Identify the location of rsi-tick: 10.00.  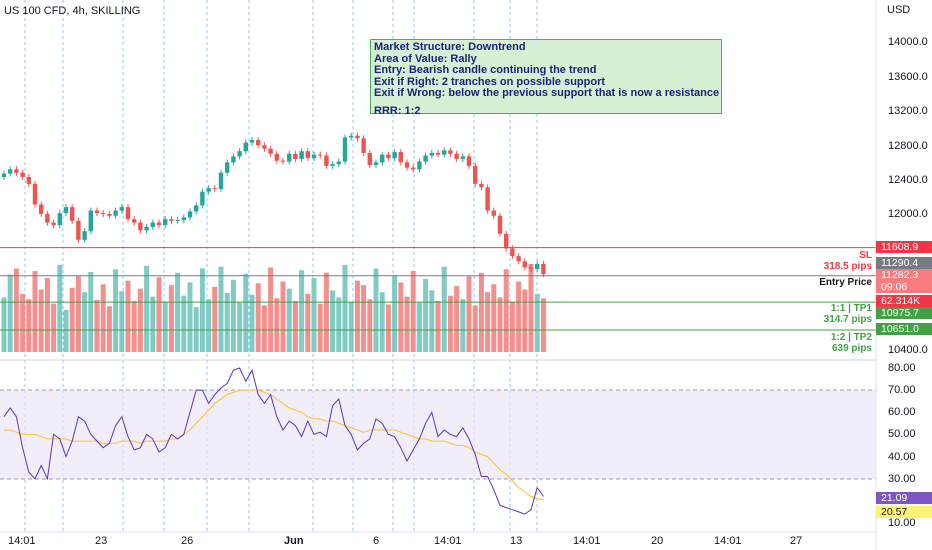
(902, 523).